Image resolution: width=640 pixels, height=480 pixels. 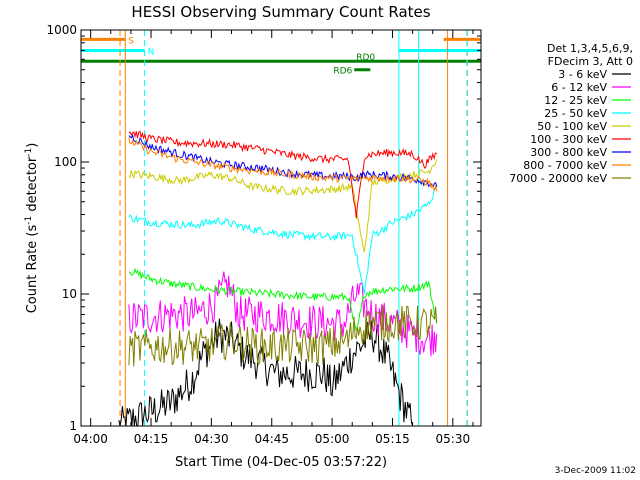 I want to click on legend-label-7: 800 - 7000 keV, so click(x=565, y=165).